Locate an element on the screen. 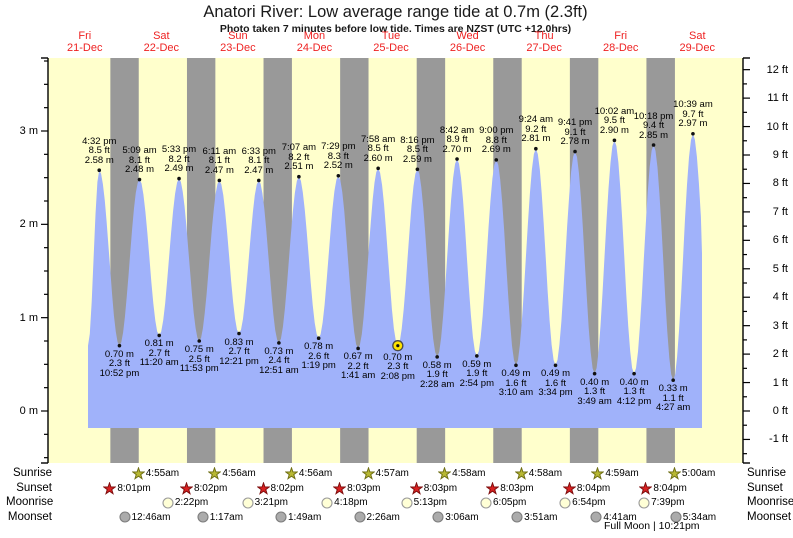  tide-label-line: 8:16 pm is located at coordinates (417, 140).